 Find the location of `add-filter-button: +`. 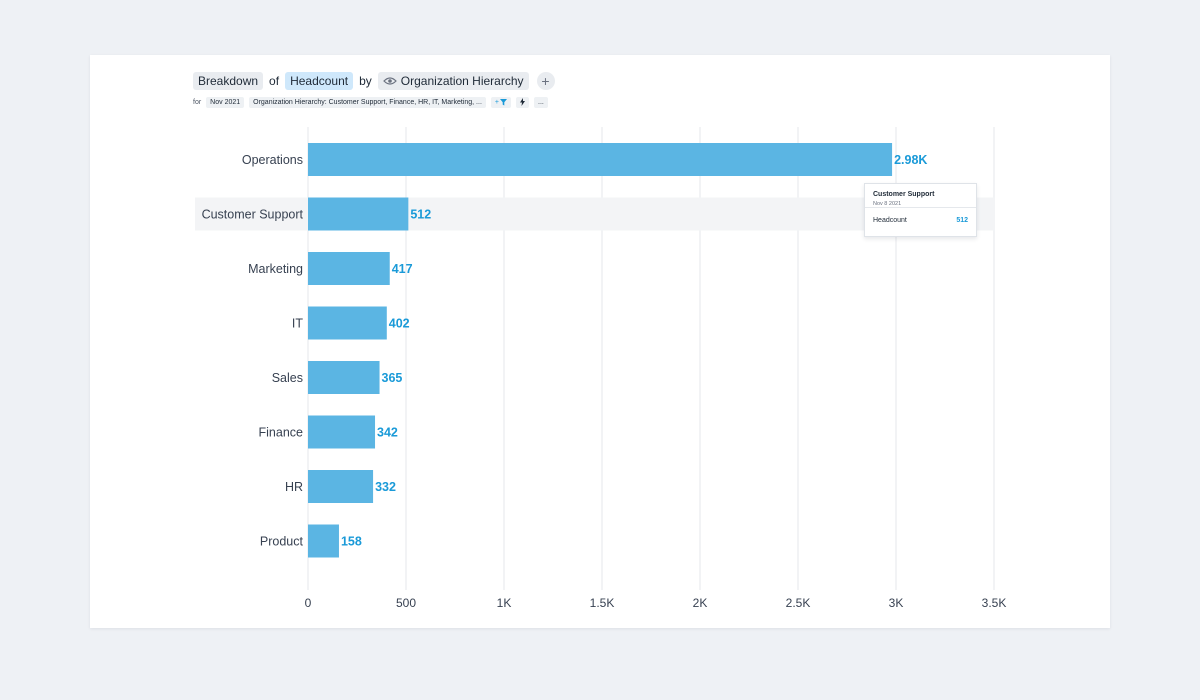

add-filter-button: + is located at coordinates (500, 102).